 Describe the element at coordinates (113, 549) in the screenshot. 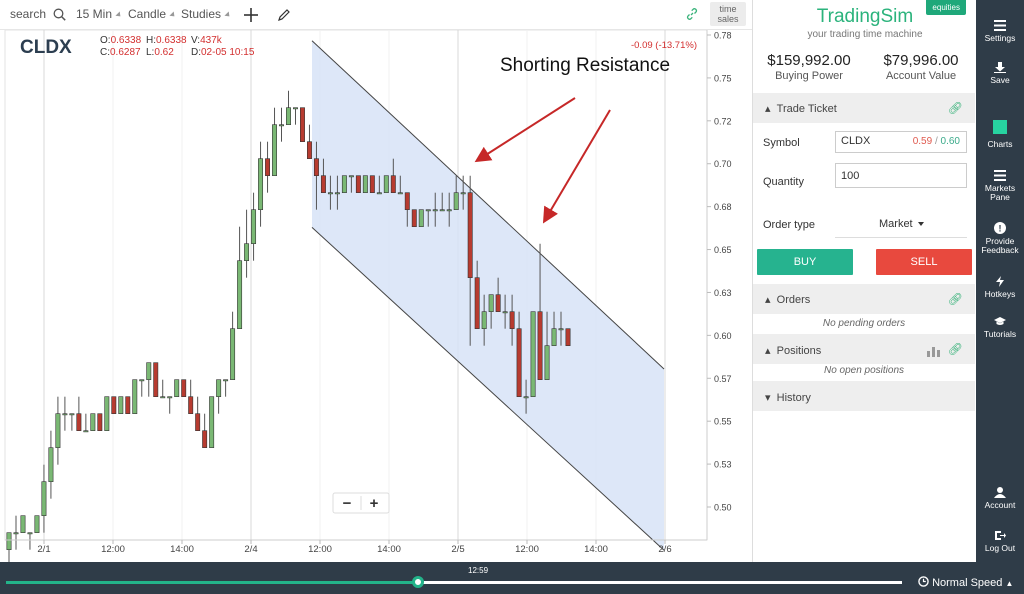

I see `x-tick-label: 12:00` at that location.